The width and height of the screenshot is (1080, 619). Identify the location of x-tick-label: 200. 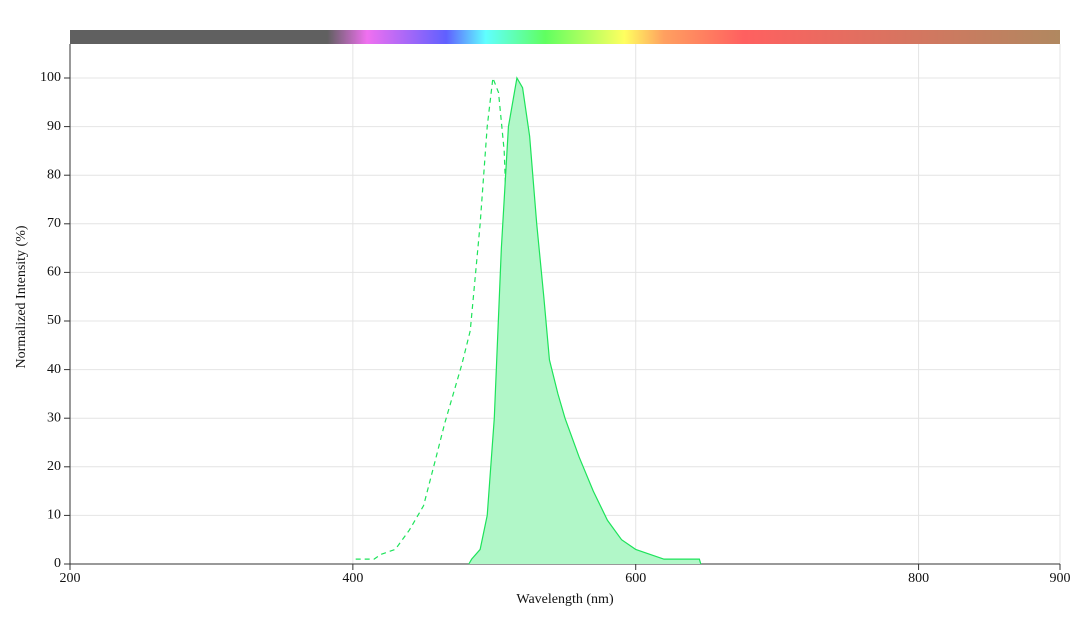
(70, 578).